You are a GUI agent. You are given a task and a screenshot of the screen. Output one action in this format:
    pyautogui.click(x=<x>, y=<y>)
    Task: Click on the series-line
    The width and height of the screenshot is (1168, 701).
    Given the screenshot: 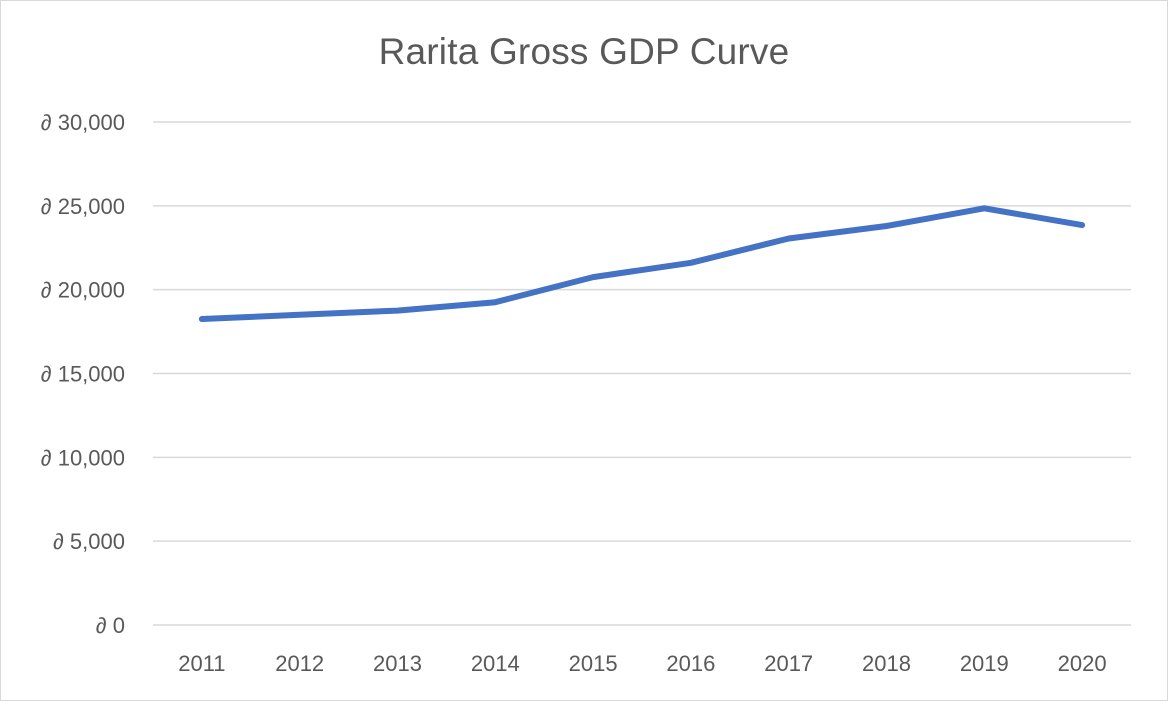 What is the action you would take?
    pyautogui.click(x=642, y=263)
    